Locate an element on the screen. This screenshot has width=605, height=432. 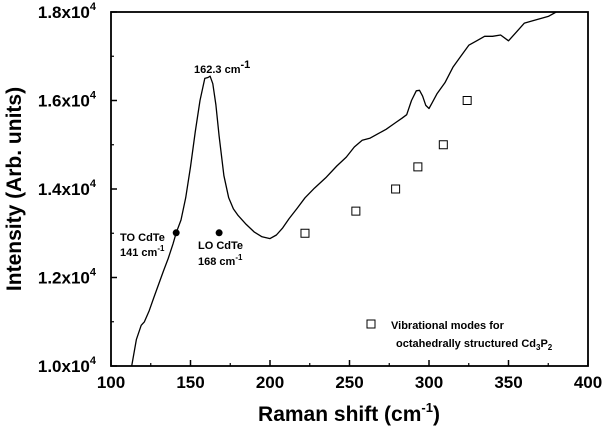
y-tick-mantissa: 1.0x10 is located at coordinates (64, 366).